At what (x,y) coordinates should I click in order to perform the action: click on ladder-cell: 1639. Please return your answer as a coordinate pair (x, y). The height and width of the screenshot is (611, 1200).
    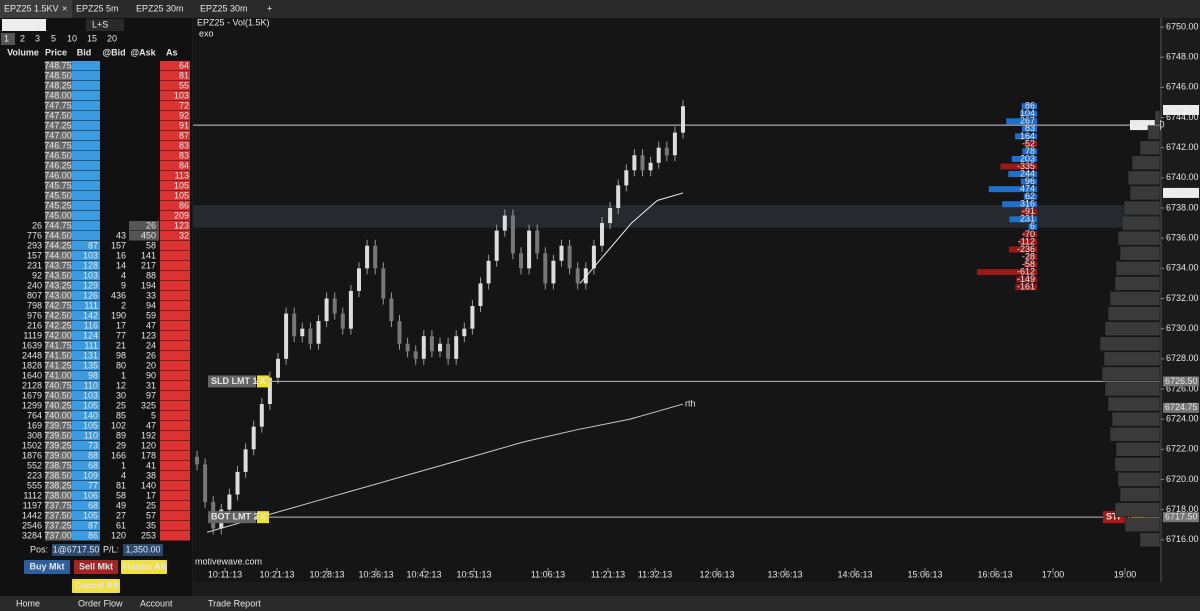
    Looking at the image, I should click on (32, 345).